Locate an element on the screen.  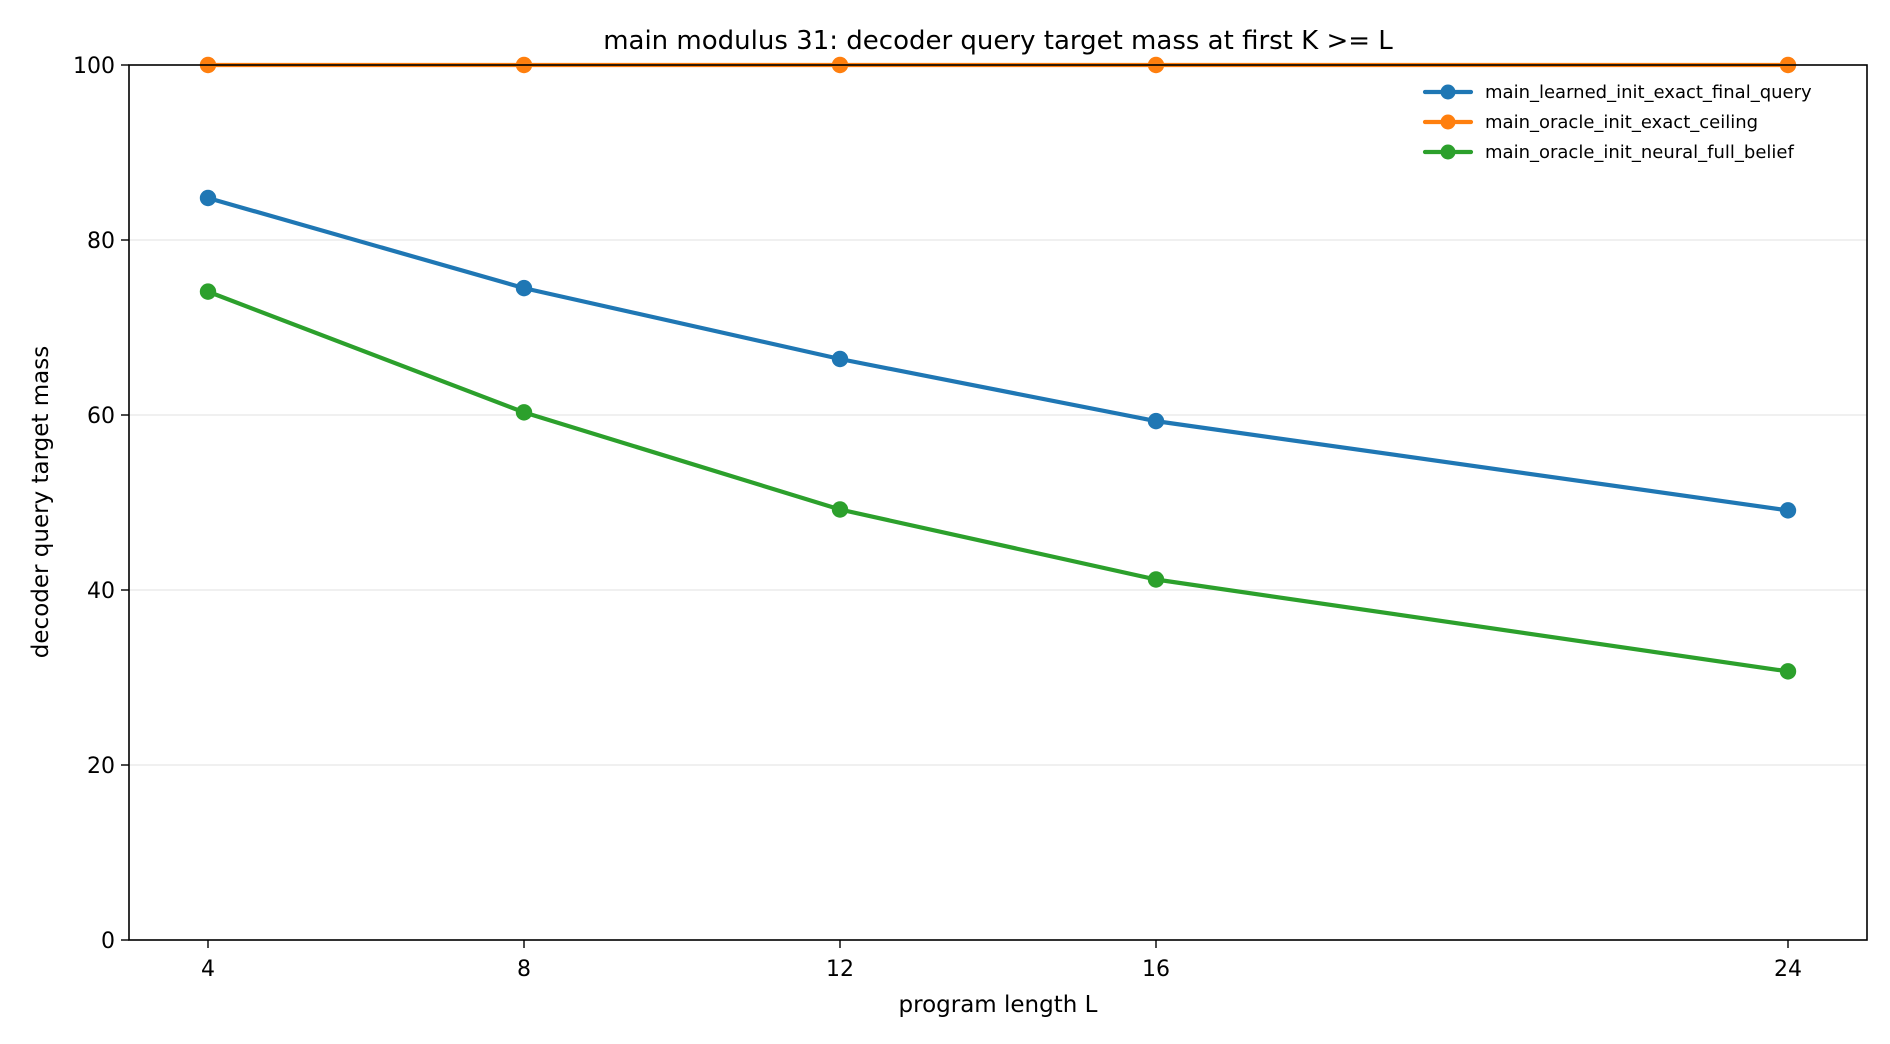
y-tick-label: 60 is located at coordinates (101, 416).